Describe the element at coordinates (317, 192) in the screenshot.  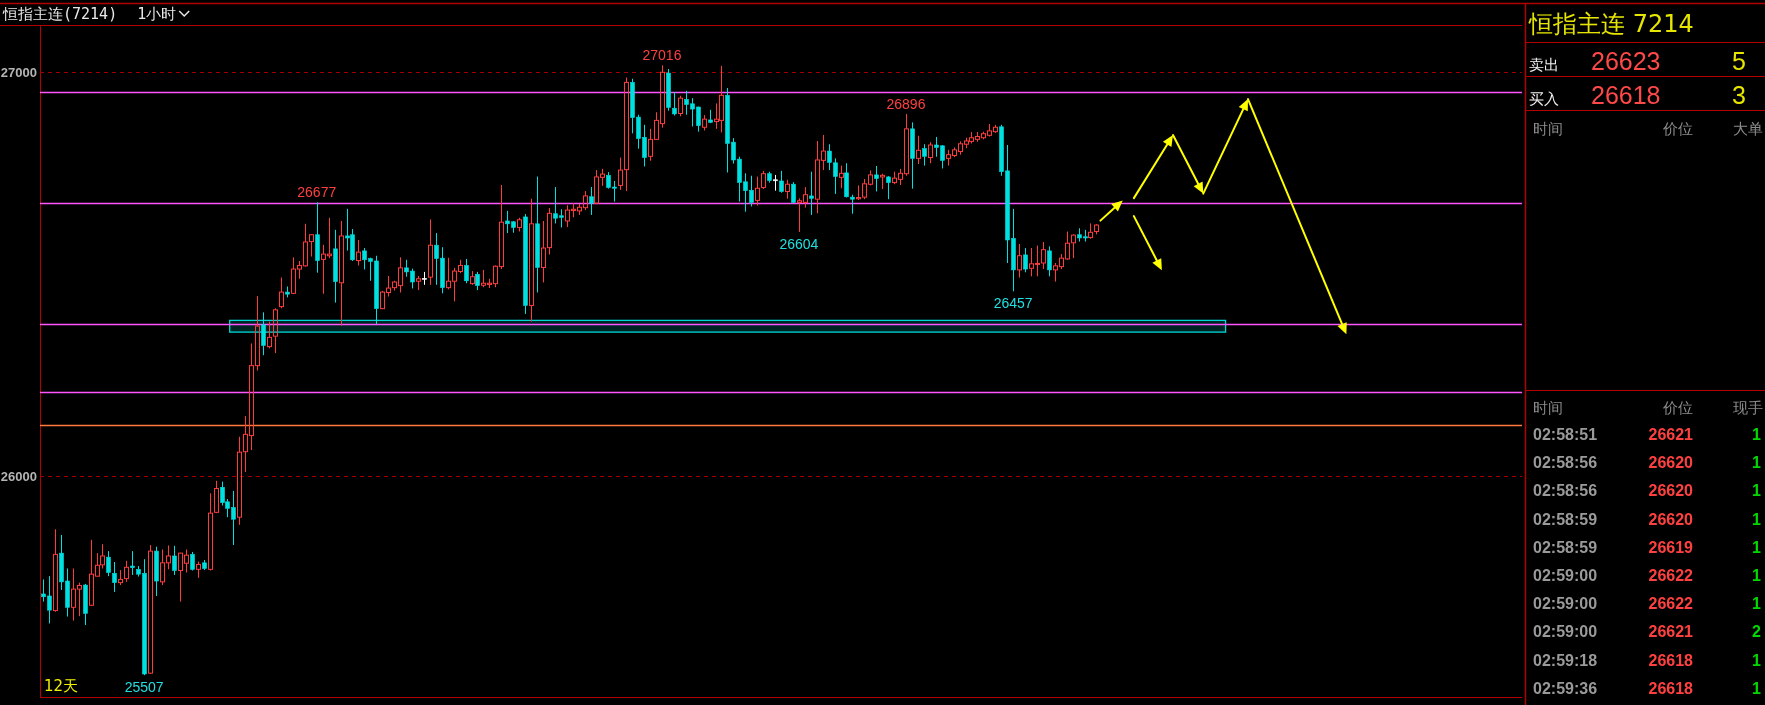
I see `annotation: 26677` at that location.